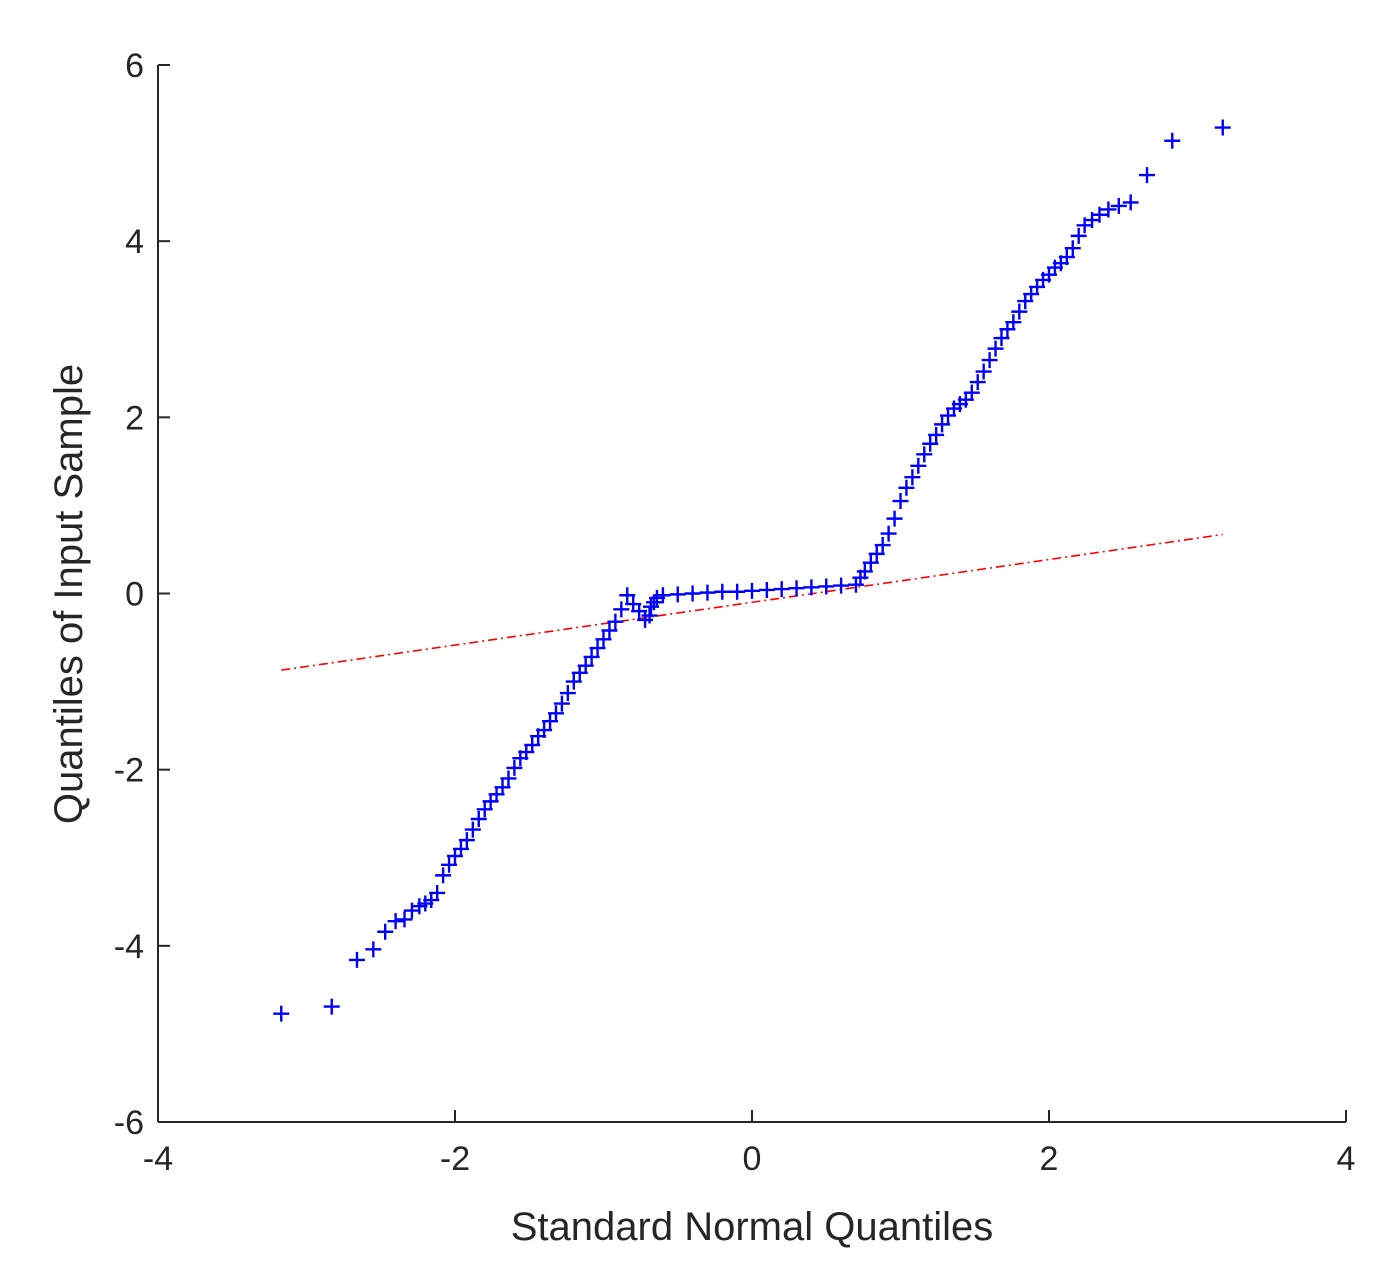 The image size is (1387, 1266). What do you see at coordinates (134, 418) in the screenshot?
I see `y-tick-label: 2` at bounding box center [134, 418].